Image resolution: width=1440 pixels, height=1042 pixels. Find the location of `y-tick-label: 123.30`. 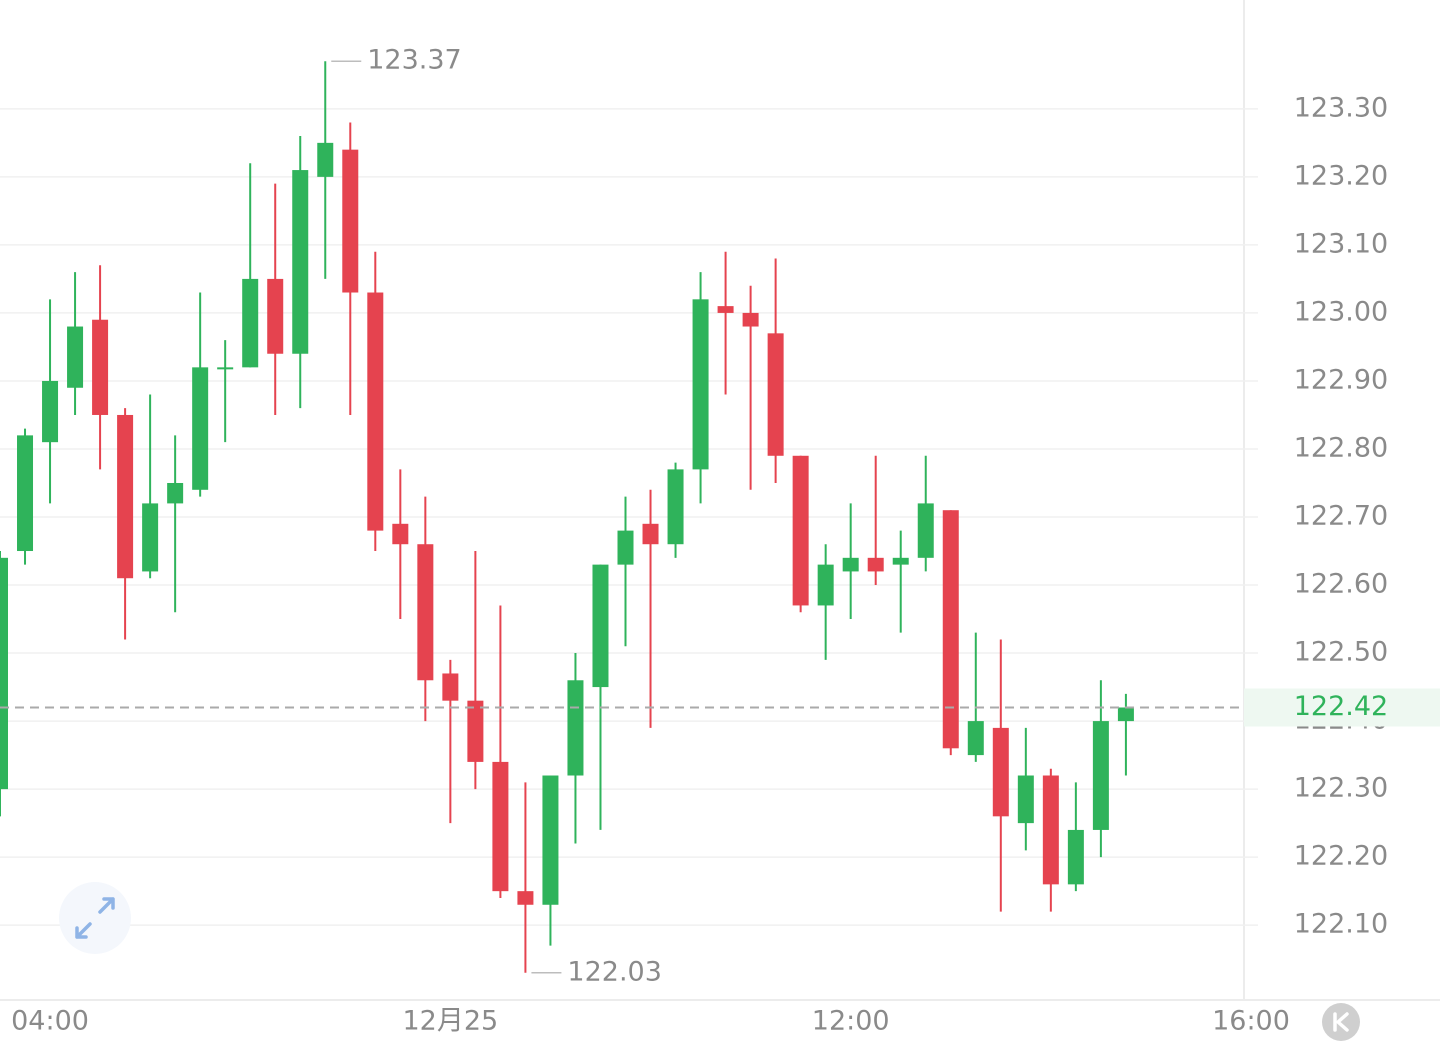

y-tick-label: 123.30 is located at coordinates (1341, 107).